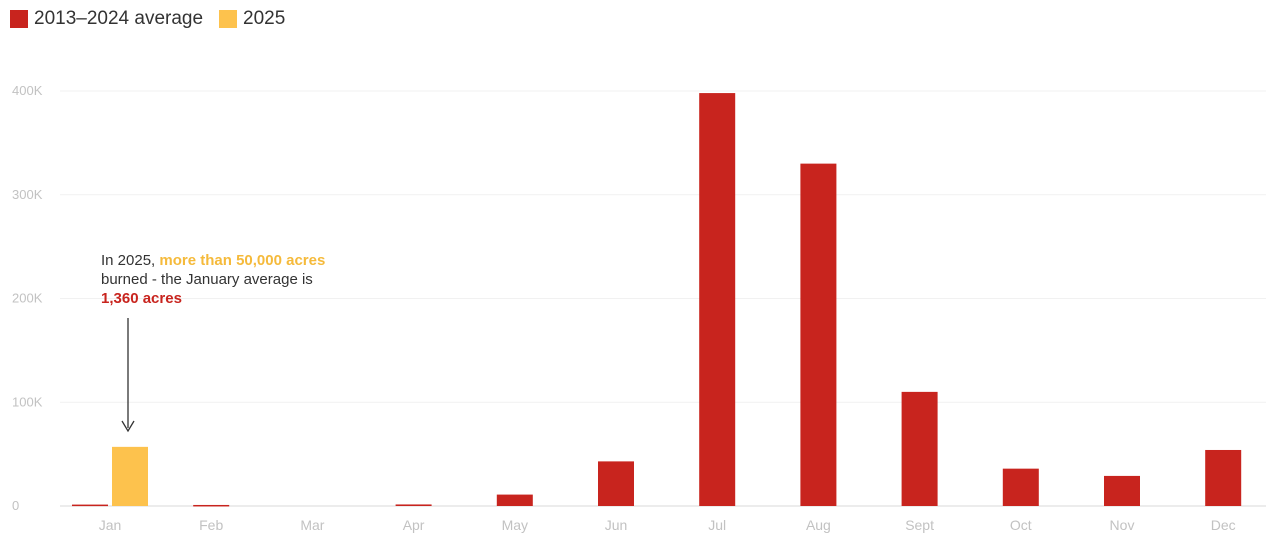 This screenshot has height=542, width=1276. Describe the element at coordinates (211, 525) in the screenshot. I see `x-tick-label: Feb` at that location.